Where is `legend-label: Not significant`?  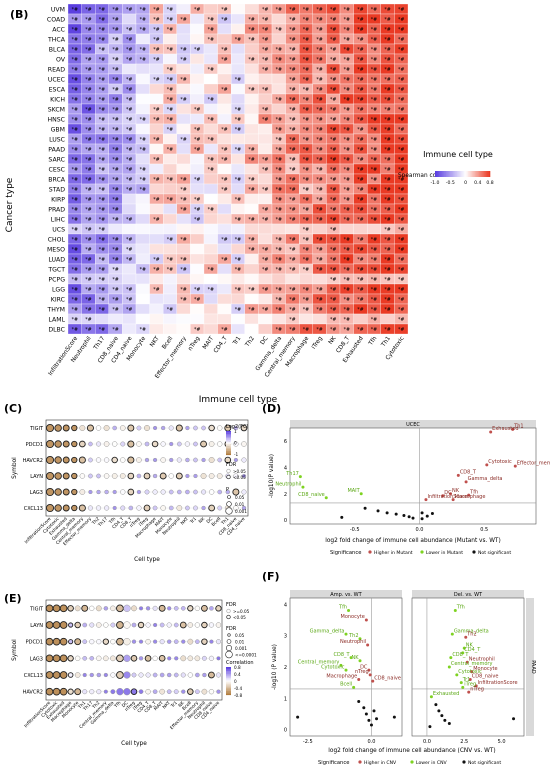 legend-label: Not significant is located at coordinates (484, 762).